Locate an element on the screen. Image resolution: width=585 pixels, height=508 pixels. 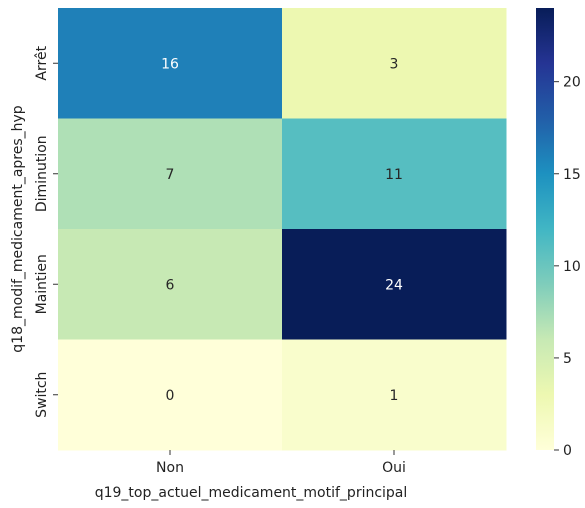
colorbar-tick-label: 20 is located at coordinates (572, 83).